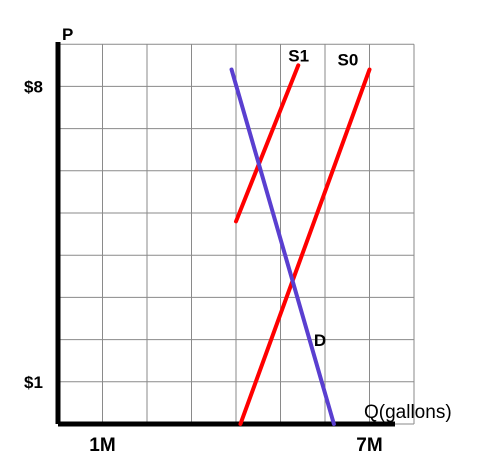  Describe the element at coordinates (320, 340) in the screenshot. I see `series-label-d: D` at that location.